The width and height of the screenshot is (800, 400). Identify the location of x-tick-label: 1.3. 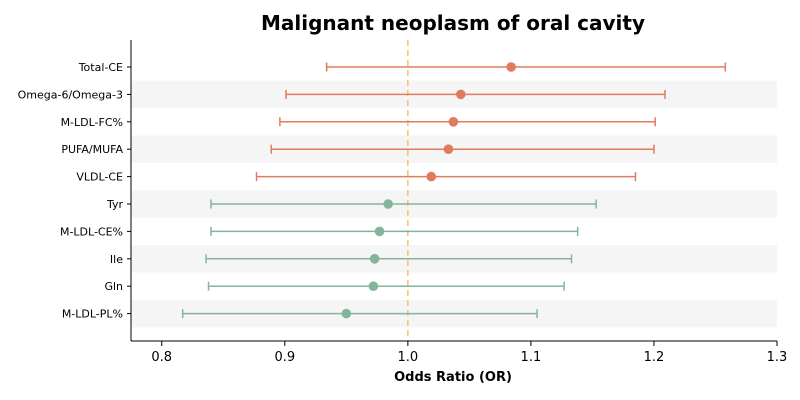
(777, 357).